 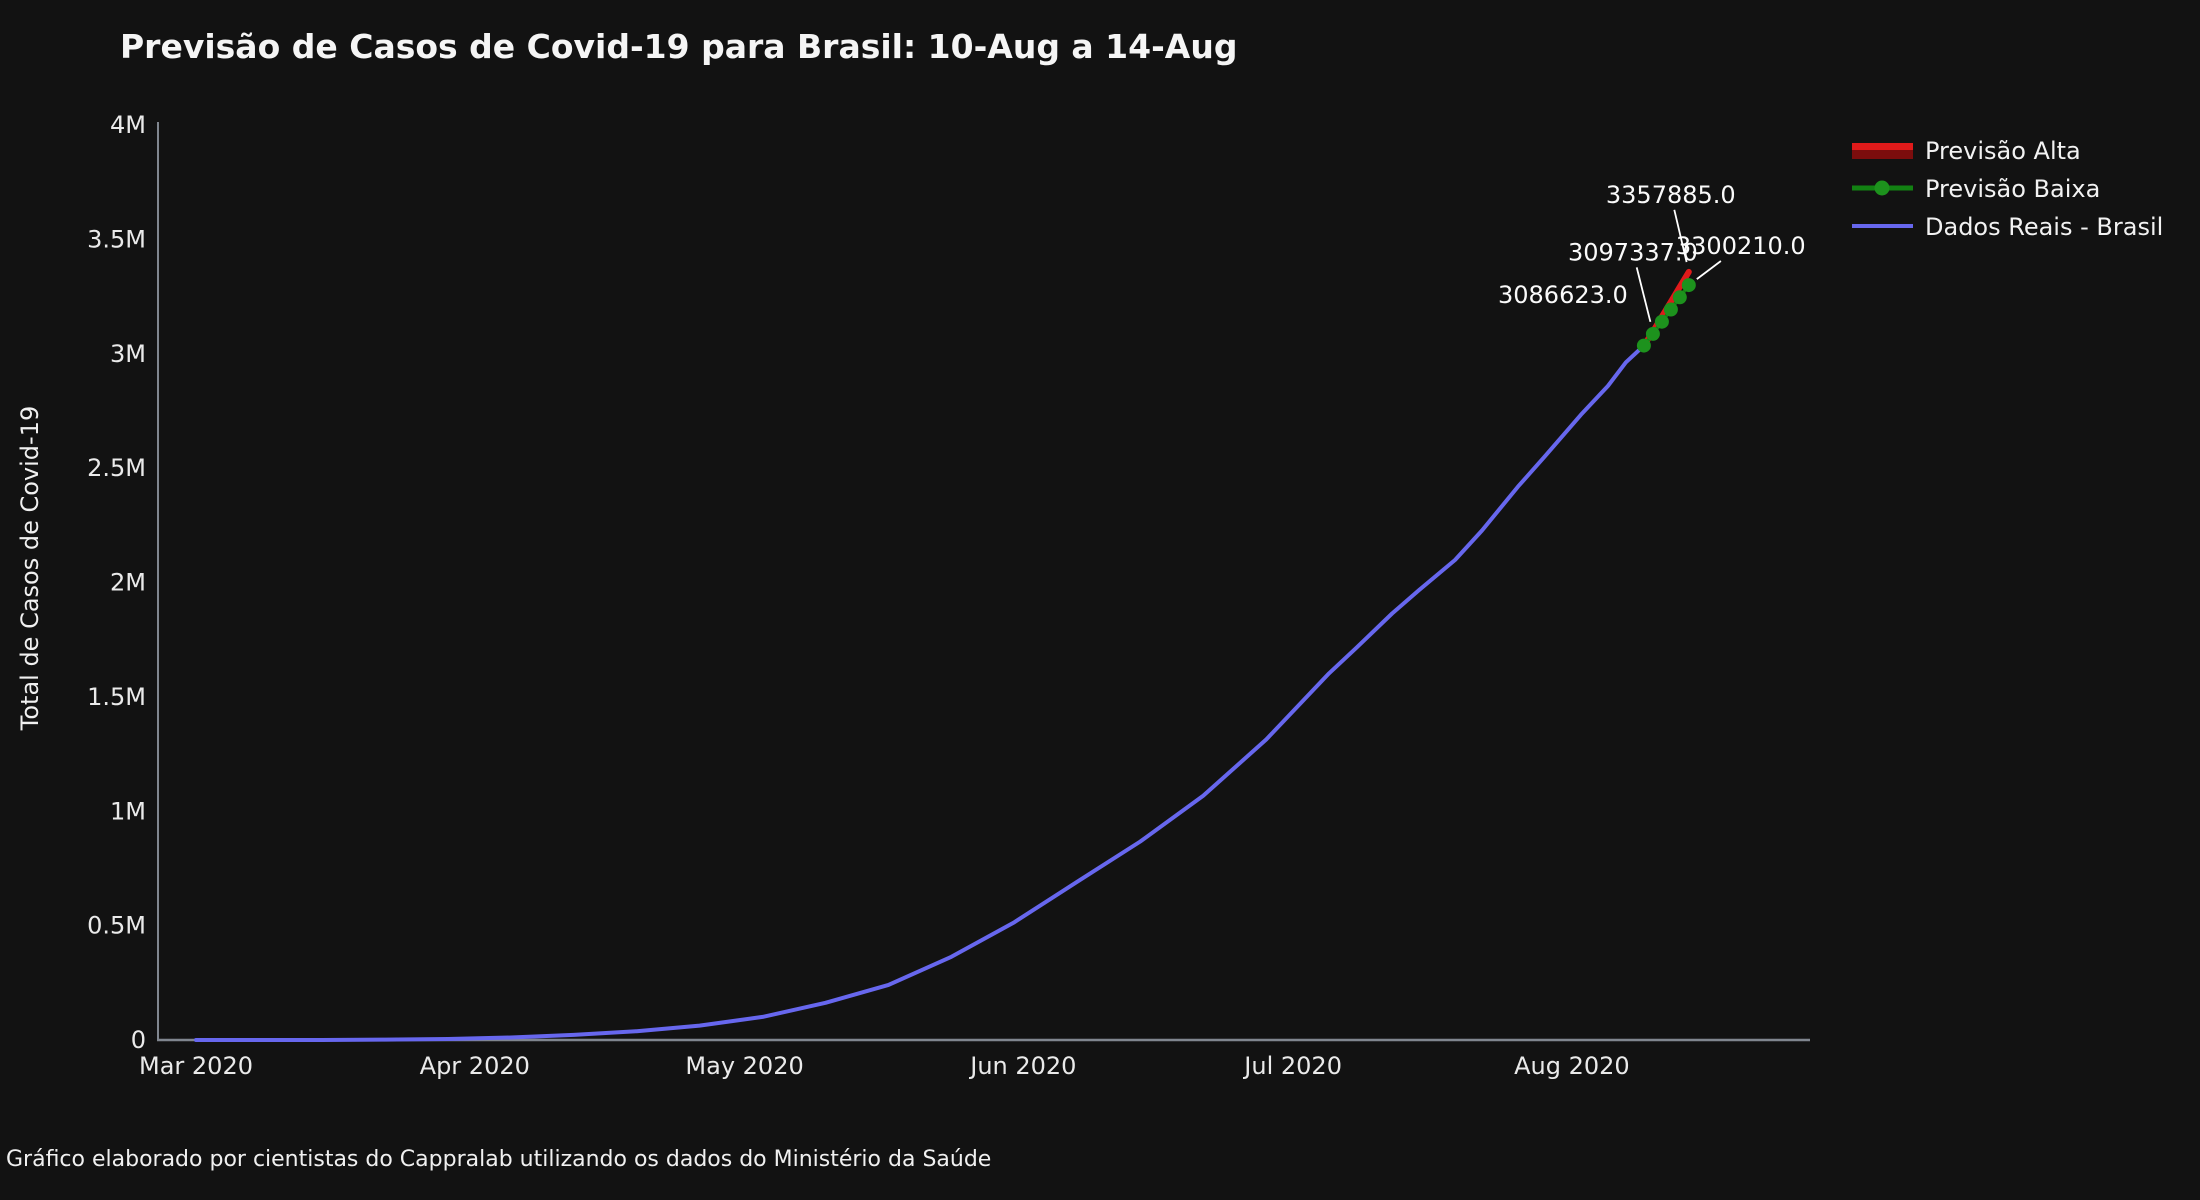 I want to click on legend-label-baixa: Previsão Baixa, so click(x=2012, y=189).